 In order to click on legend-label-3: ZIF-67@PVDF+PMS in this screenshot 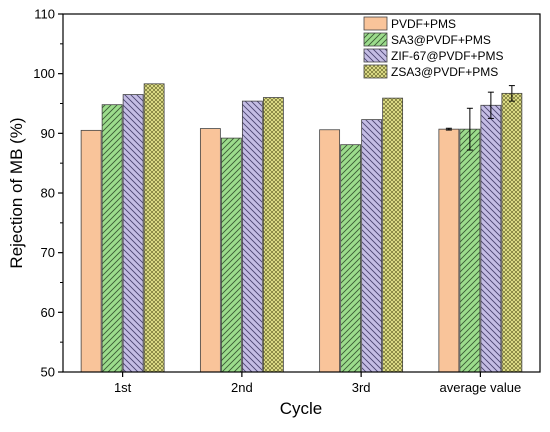, I will do `click(447, 56)`.